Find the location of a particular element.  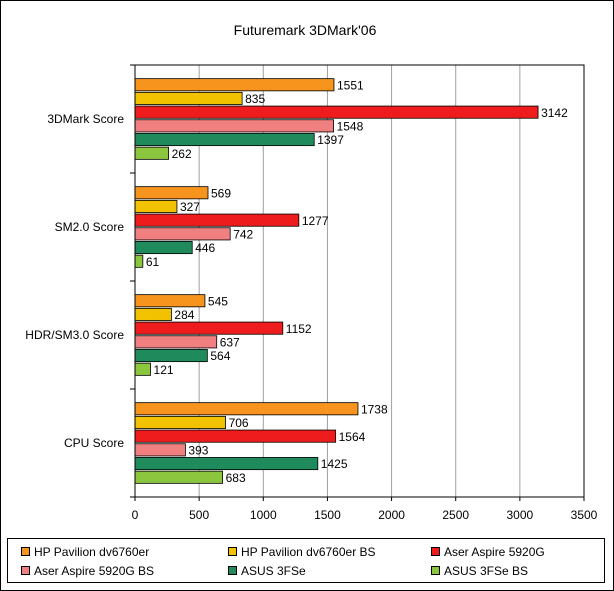

x-tick-label: 3000 is located at coordinates (520, 515).